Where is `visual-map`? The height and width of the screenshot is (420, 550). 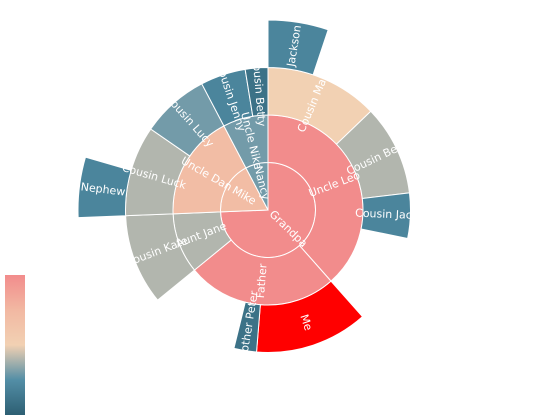
visual-map is located at coordinates (15, 345).